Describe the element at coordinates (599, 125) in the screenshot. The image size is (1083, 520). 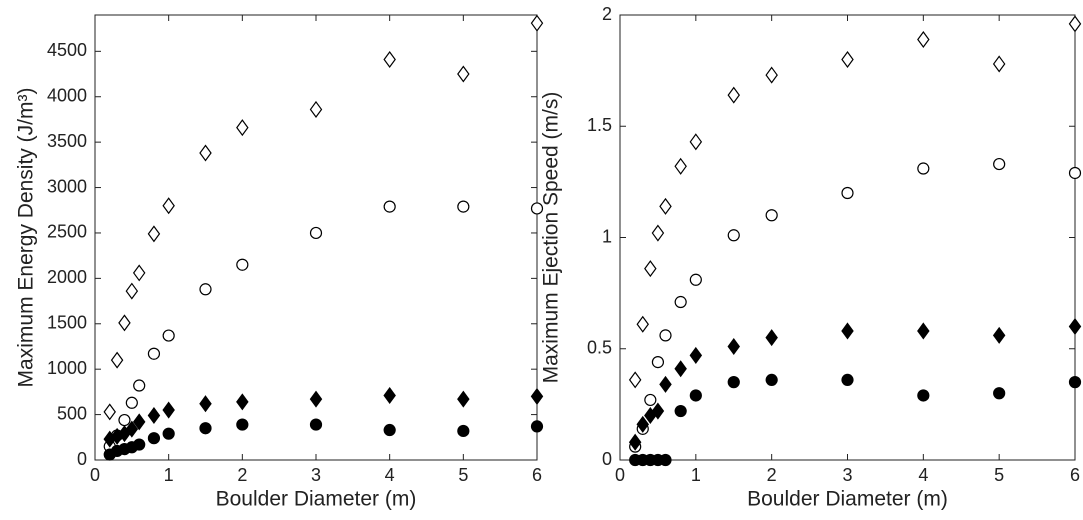
I see `y-tick-label: 1.5` at that location.